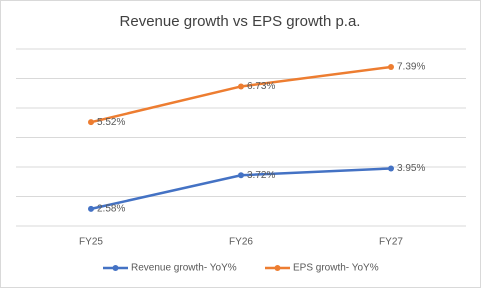 The height and width of the screenshot is (288, 481). I want to click on data-label: 5.52%, so click(111, 122).